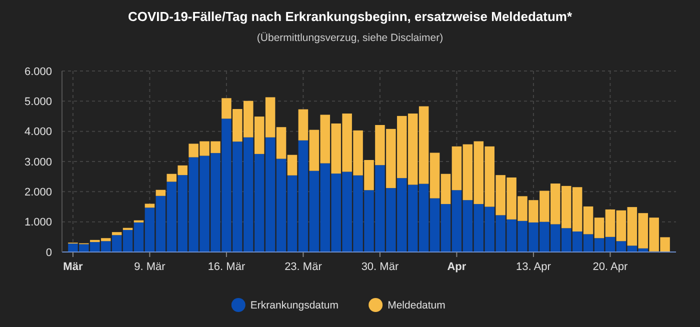 The height and width of the screenshot is (327, 700). What do you see at coordinates (150, 267) in the screenshot?
I see `x-tick-label: 9. Mär` at bounding box center [150, 267].